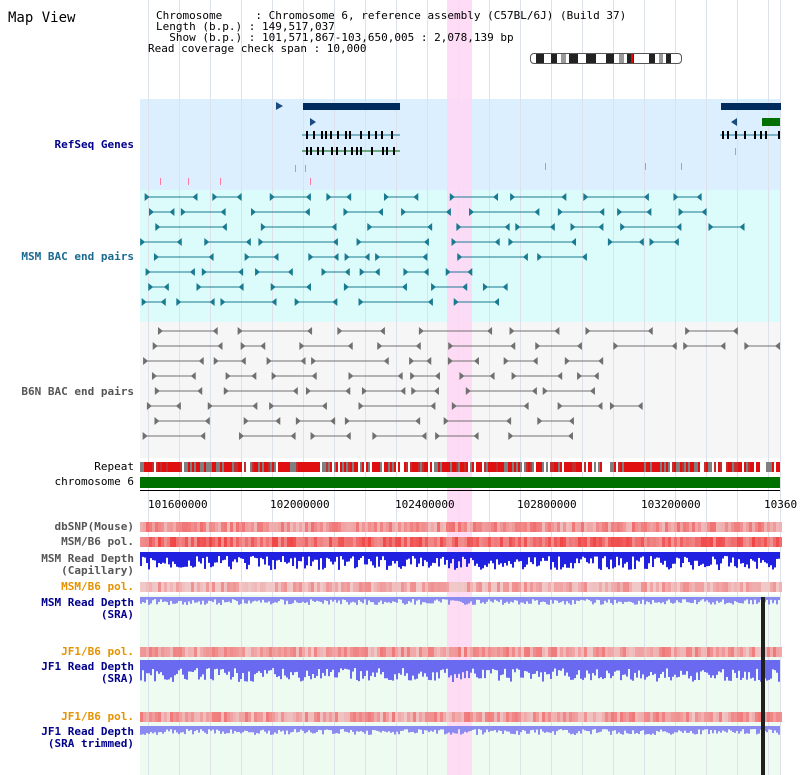 This screenshot has width=800, height=775. What do you see at coordinates (77, 391) in the screenshot?
I see `b6n-bac-label: B6N BAC end pairs` at bounding box center [77, 391].